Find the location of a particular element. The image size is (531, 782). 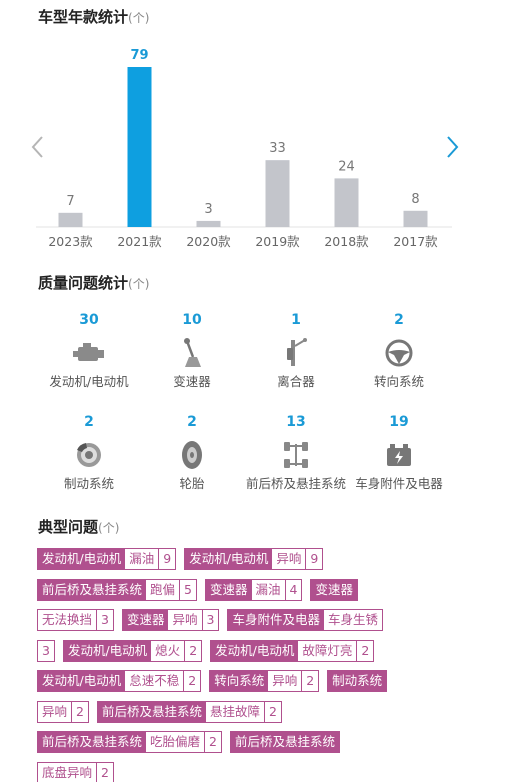

issue-tag: 异响 2 is located at coordinates (63, 711).